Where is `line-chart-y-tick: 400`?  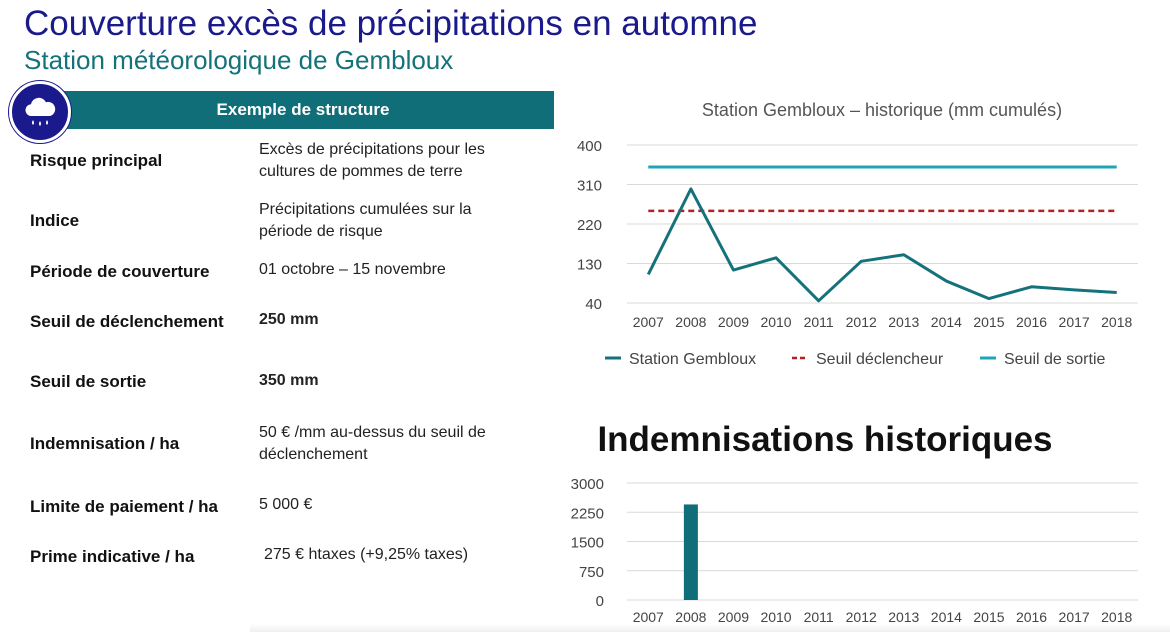 line-chart-y-tick: 400 is located at coordinates (589, 146).